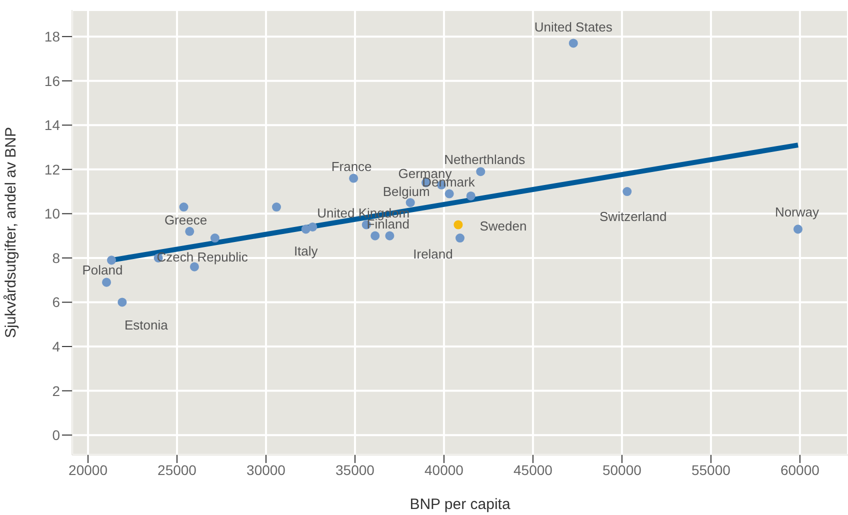 The image size is (848, 515). What do you see at coordinates (11, 232) in the screenshot?
I see `y-axis-title: Sjukvårdsutgifter, andel av BNP` at bounding box center [11, 232].